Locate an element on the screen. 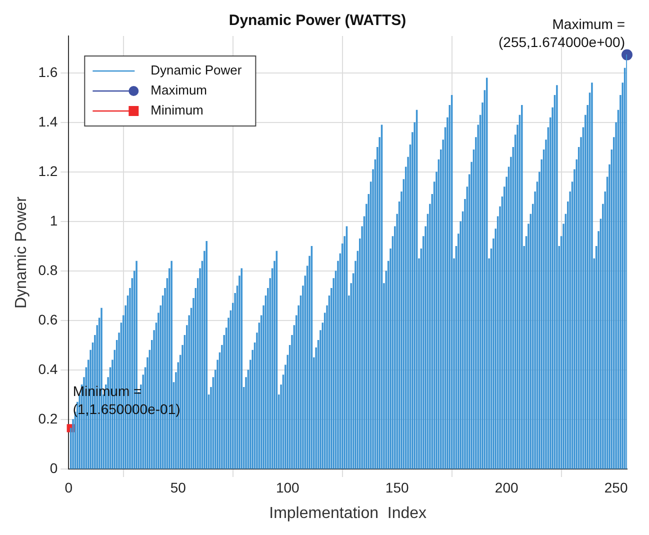 The width and height of the screenshot is (649, 535). legend-label: Minimum is located at coordinates (177, 110).